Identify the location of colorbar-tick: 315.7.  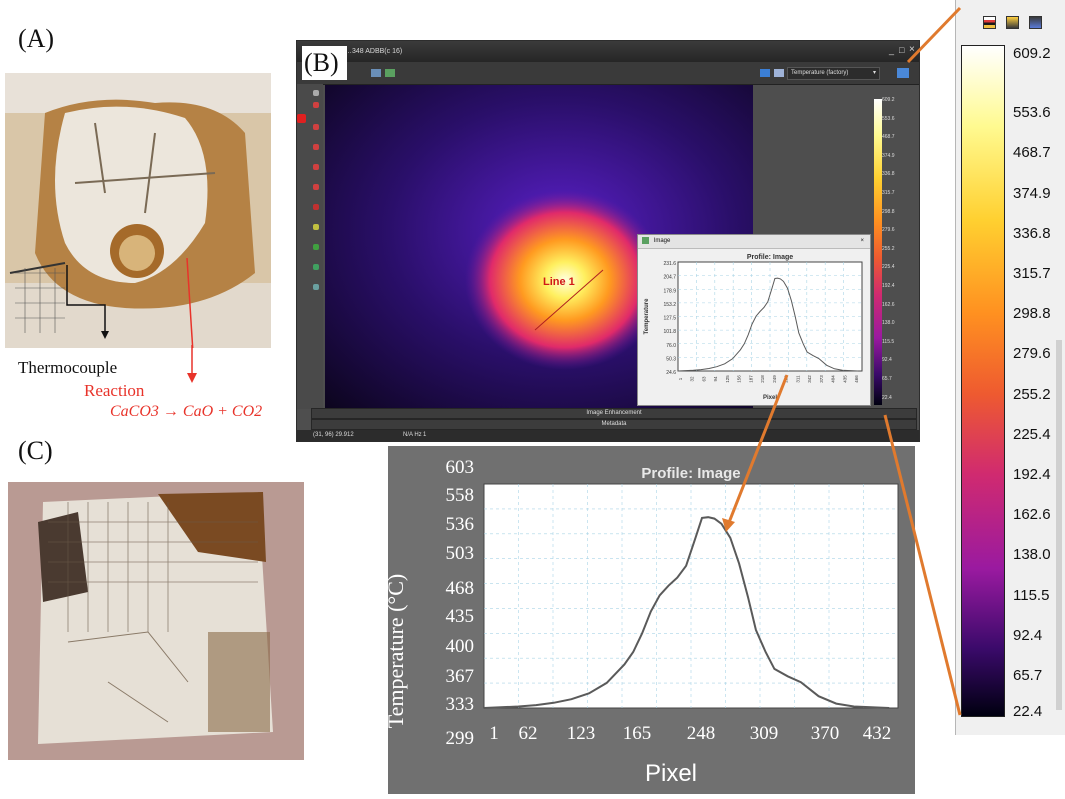
(1032, 273).